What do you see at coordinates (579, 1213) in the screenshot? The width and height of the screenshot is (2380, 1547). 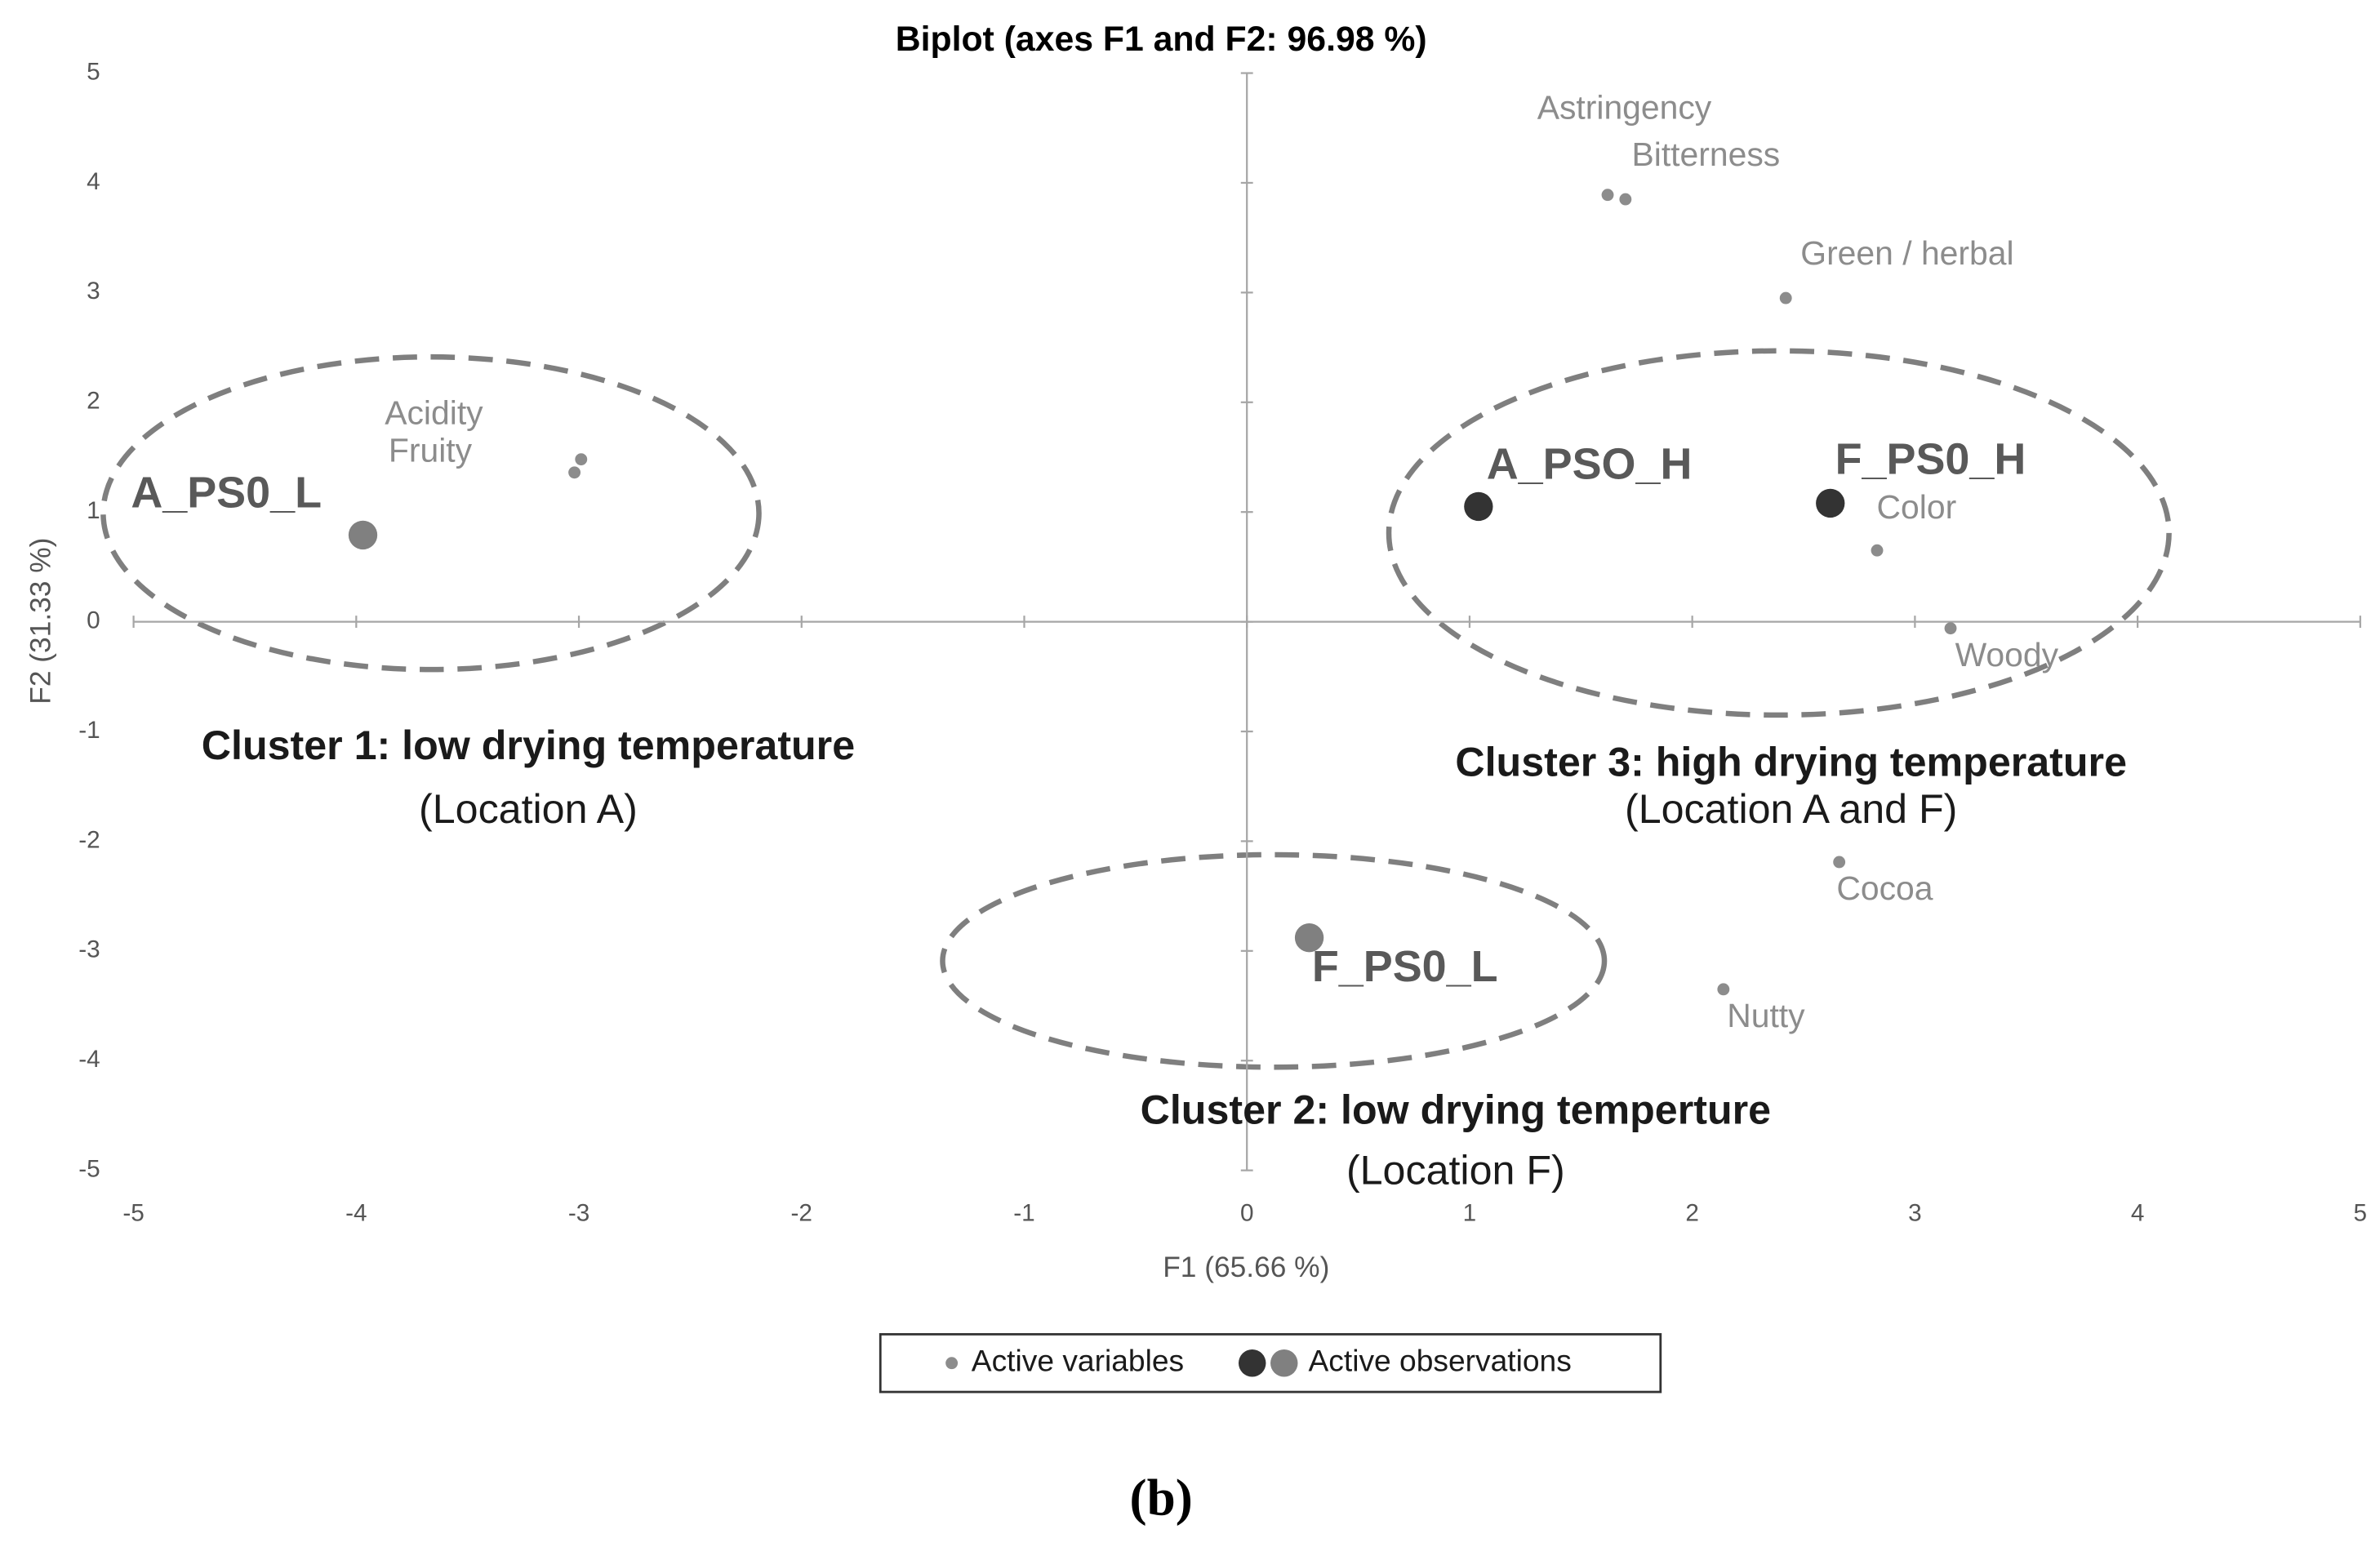 I see `x-tick-label: -3` at bounding box center [579, 1213].